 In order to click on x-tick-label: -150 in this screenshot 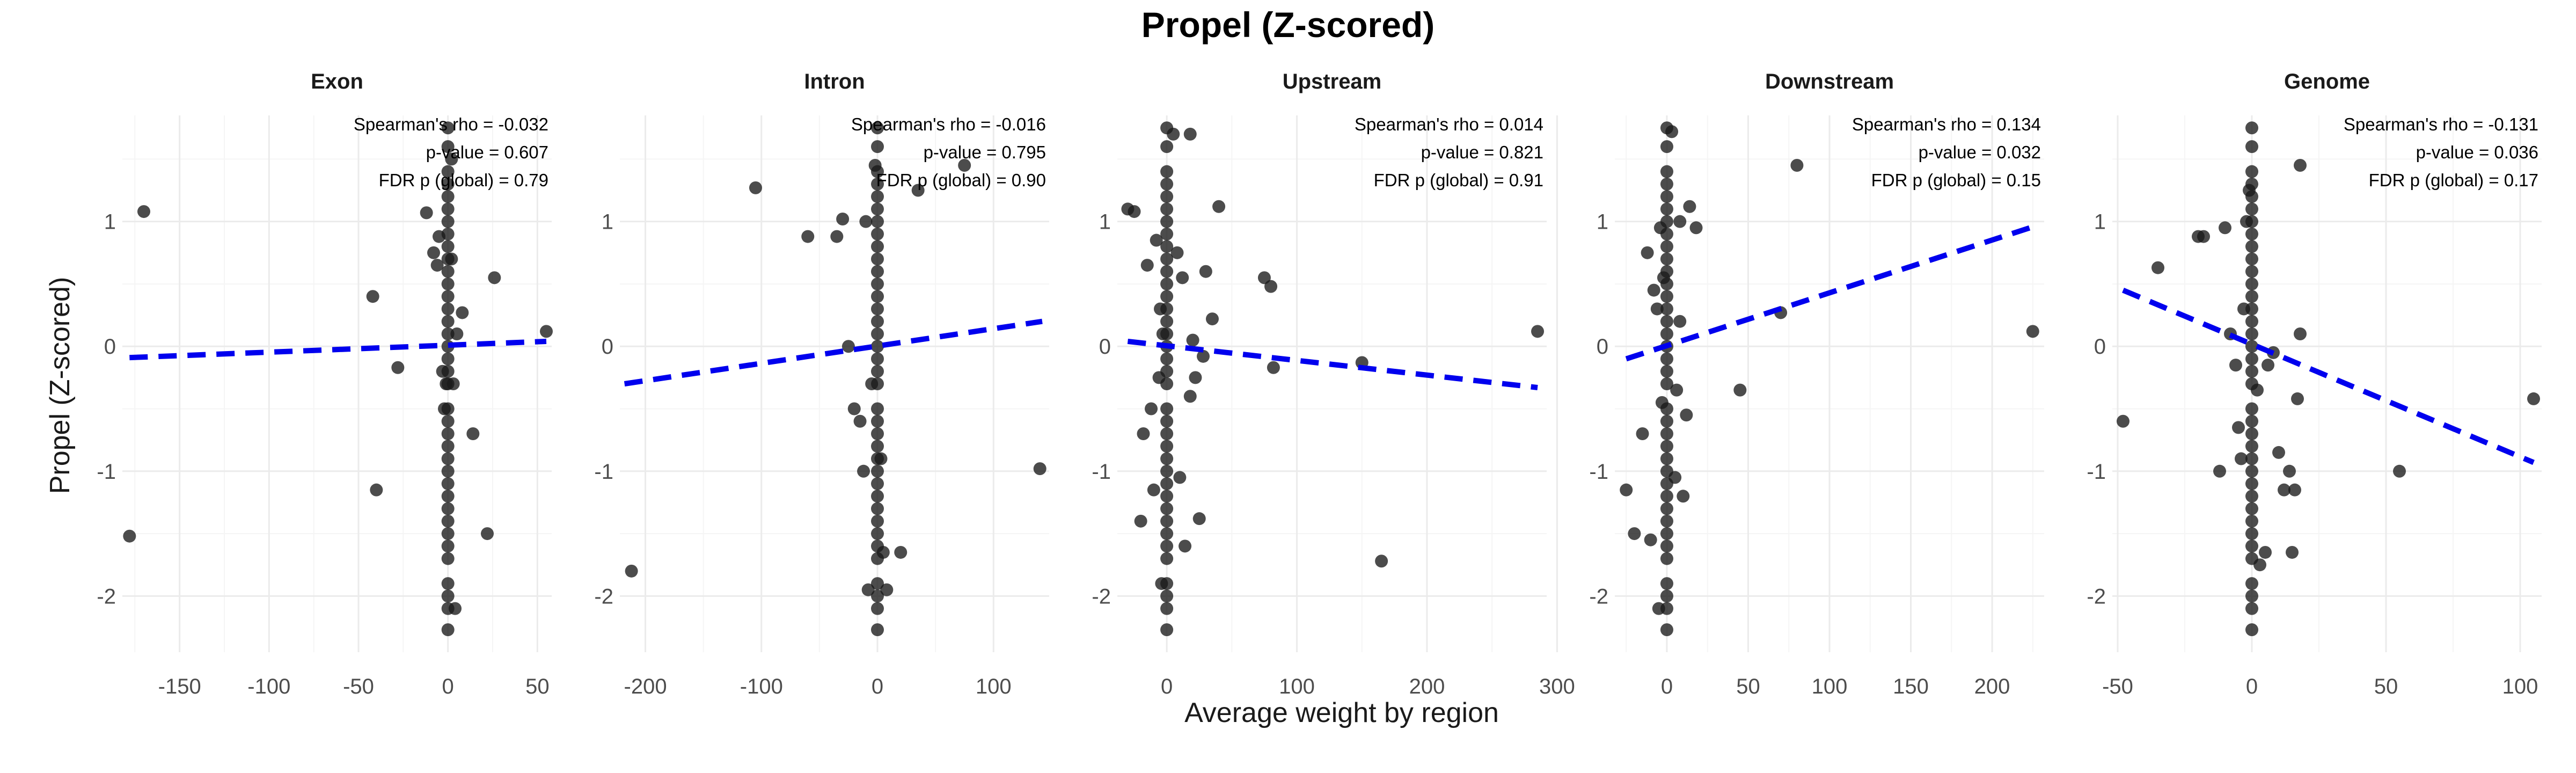, I will do `click(179, 686)`.